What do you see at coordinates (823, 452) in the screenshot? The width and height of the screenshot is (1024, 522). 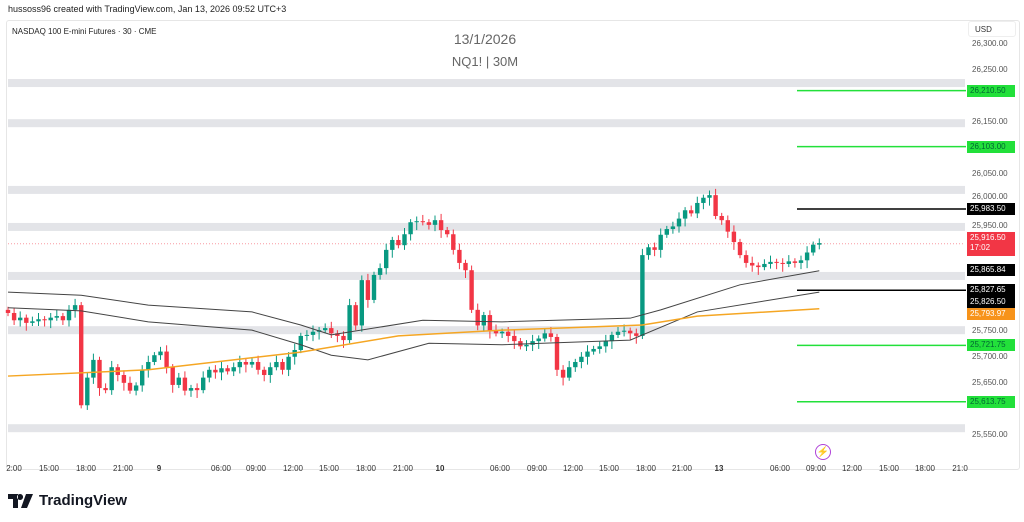 I see `lightning-icon: ⚡` at bounding box center [823, 452].